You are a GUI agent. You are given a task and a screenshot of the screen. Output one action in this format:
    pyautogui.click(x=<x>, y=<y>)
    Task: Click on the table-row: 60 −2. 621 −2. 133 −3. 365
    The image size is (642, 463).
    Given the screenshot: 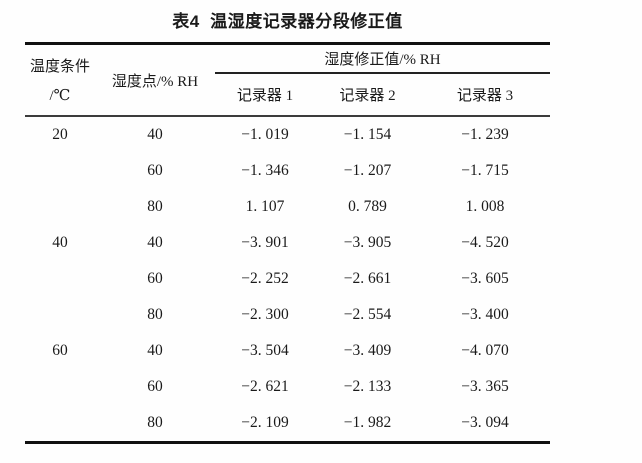 What is the action you would take?
    pyautogui.click(x=287, y=387)
    